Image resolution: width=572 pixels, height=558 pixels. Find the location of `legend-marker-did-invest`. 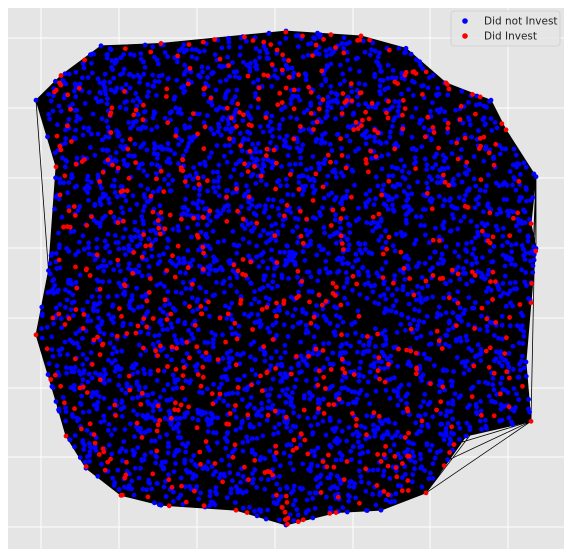

legend-marker-did-invest is located at coordinates (465, 36).